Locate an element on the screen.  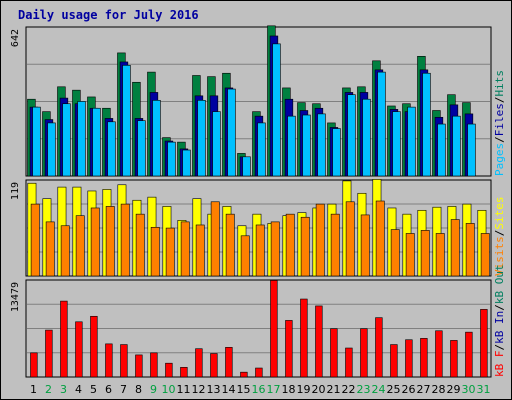
x-tick-label-9: 9 is located at coordinates (153, 389).